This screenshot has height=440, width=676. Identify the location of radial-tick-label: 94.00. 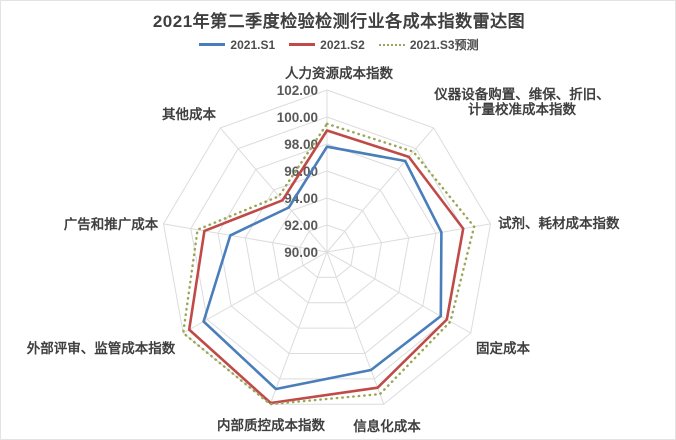
(301, 198).